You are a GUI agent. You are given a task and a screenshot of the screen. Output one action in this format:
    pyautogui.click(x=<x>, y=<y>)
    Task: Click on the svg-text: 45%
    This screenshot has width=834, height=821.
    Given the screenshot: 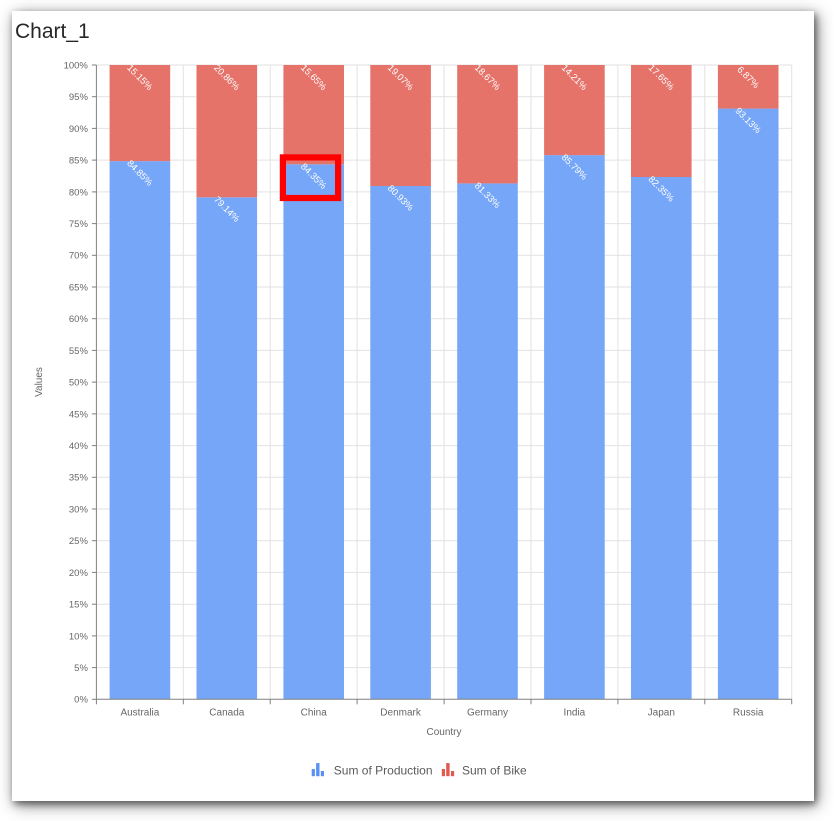 What is the action you would take?
    pyautogui.click(x=79, y=414)
    